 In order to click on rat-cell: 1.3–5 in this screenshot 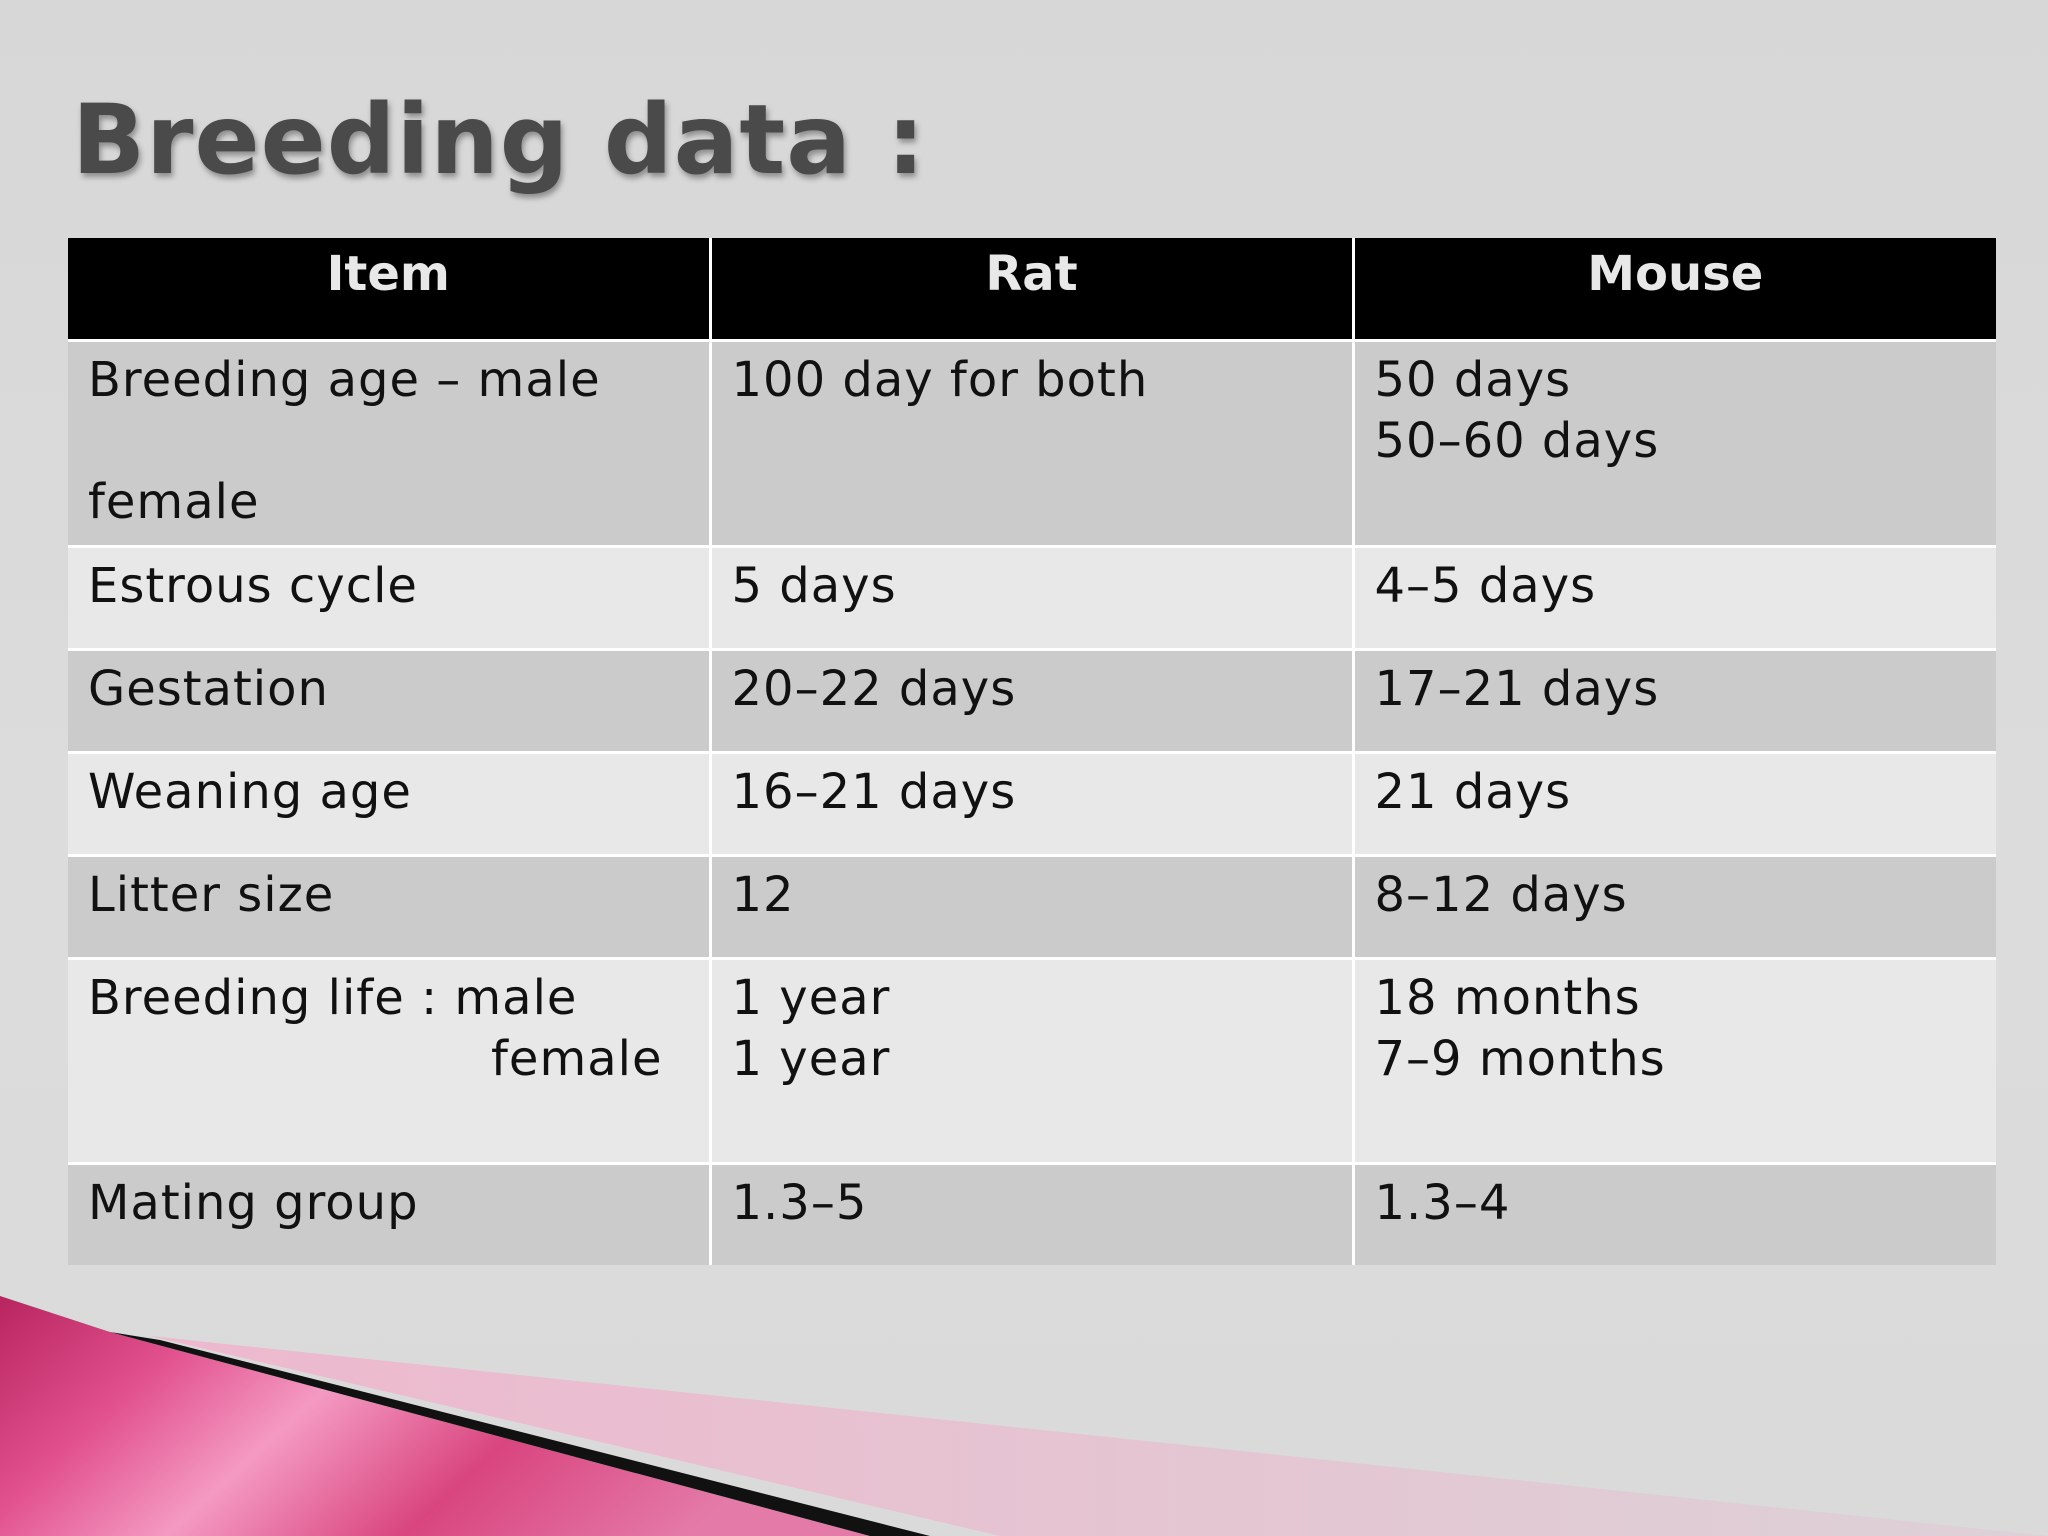, I will do `click(1030, 1213)`.